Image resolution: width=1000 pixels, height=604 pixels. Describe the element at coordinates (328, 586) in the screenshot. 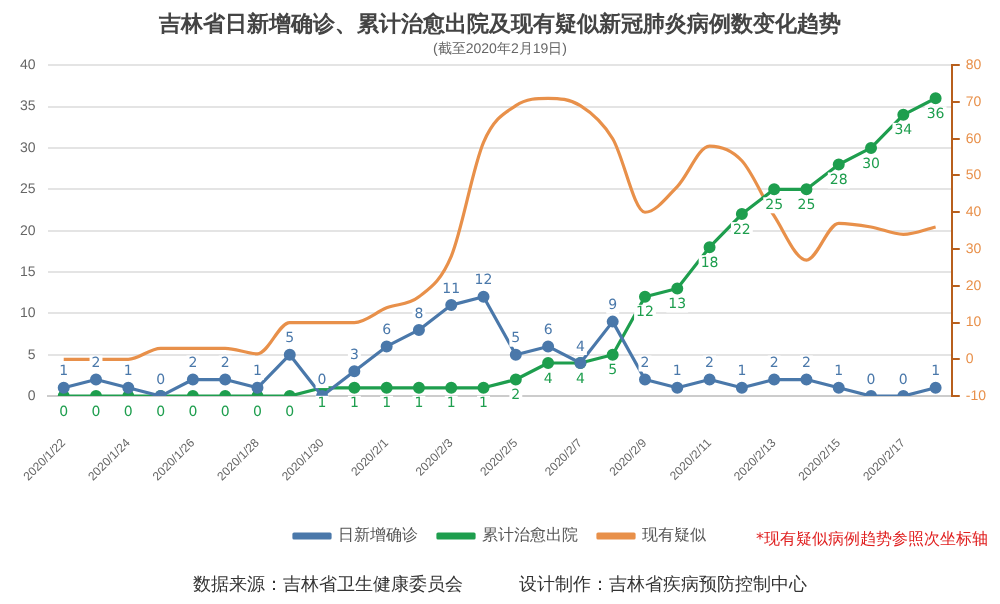

I see `source-note: 数据来源：吉林省卫生健康委员会` at that location.